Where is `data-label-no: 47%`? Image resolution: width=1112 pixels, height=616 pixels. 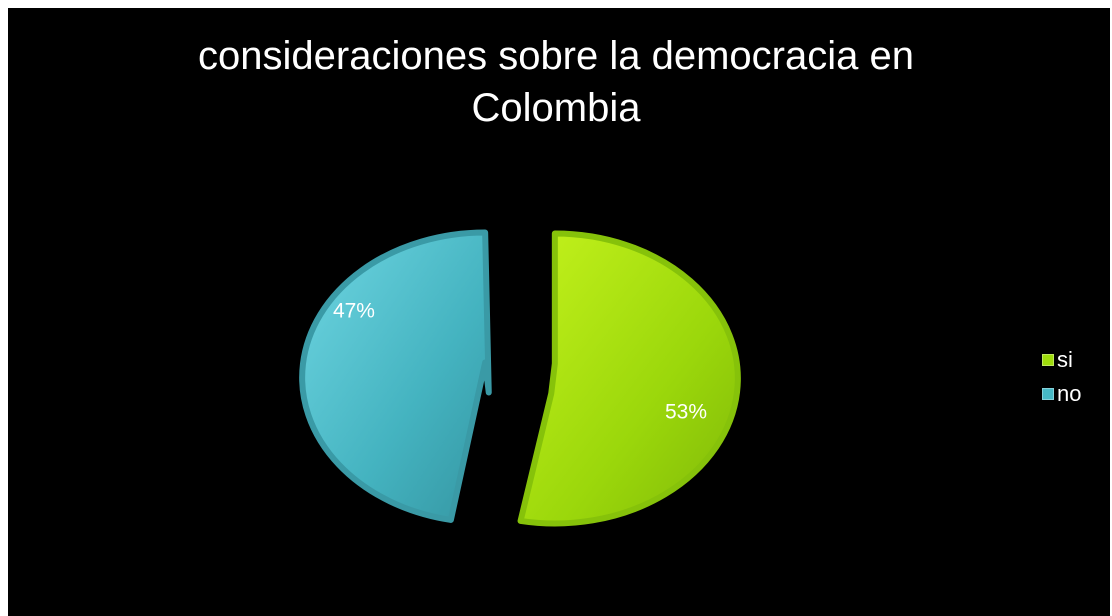 data-label-no: 47% is located at coordinates (354, 311).